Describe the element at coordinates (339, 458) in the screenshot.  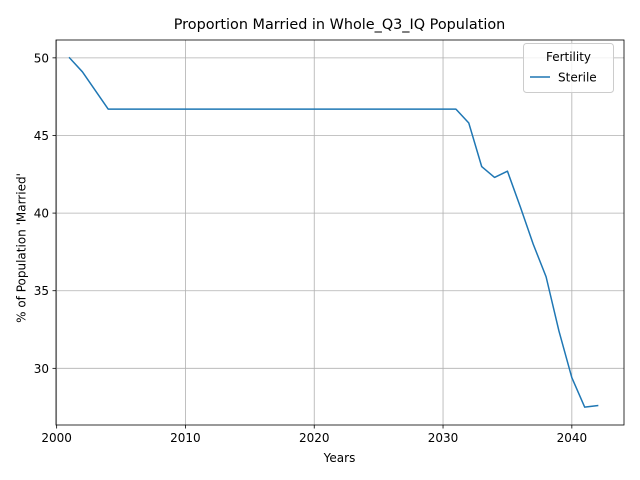
I see `x-axis-label: Years` at that location.